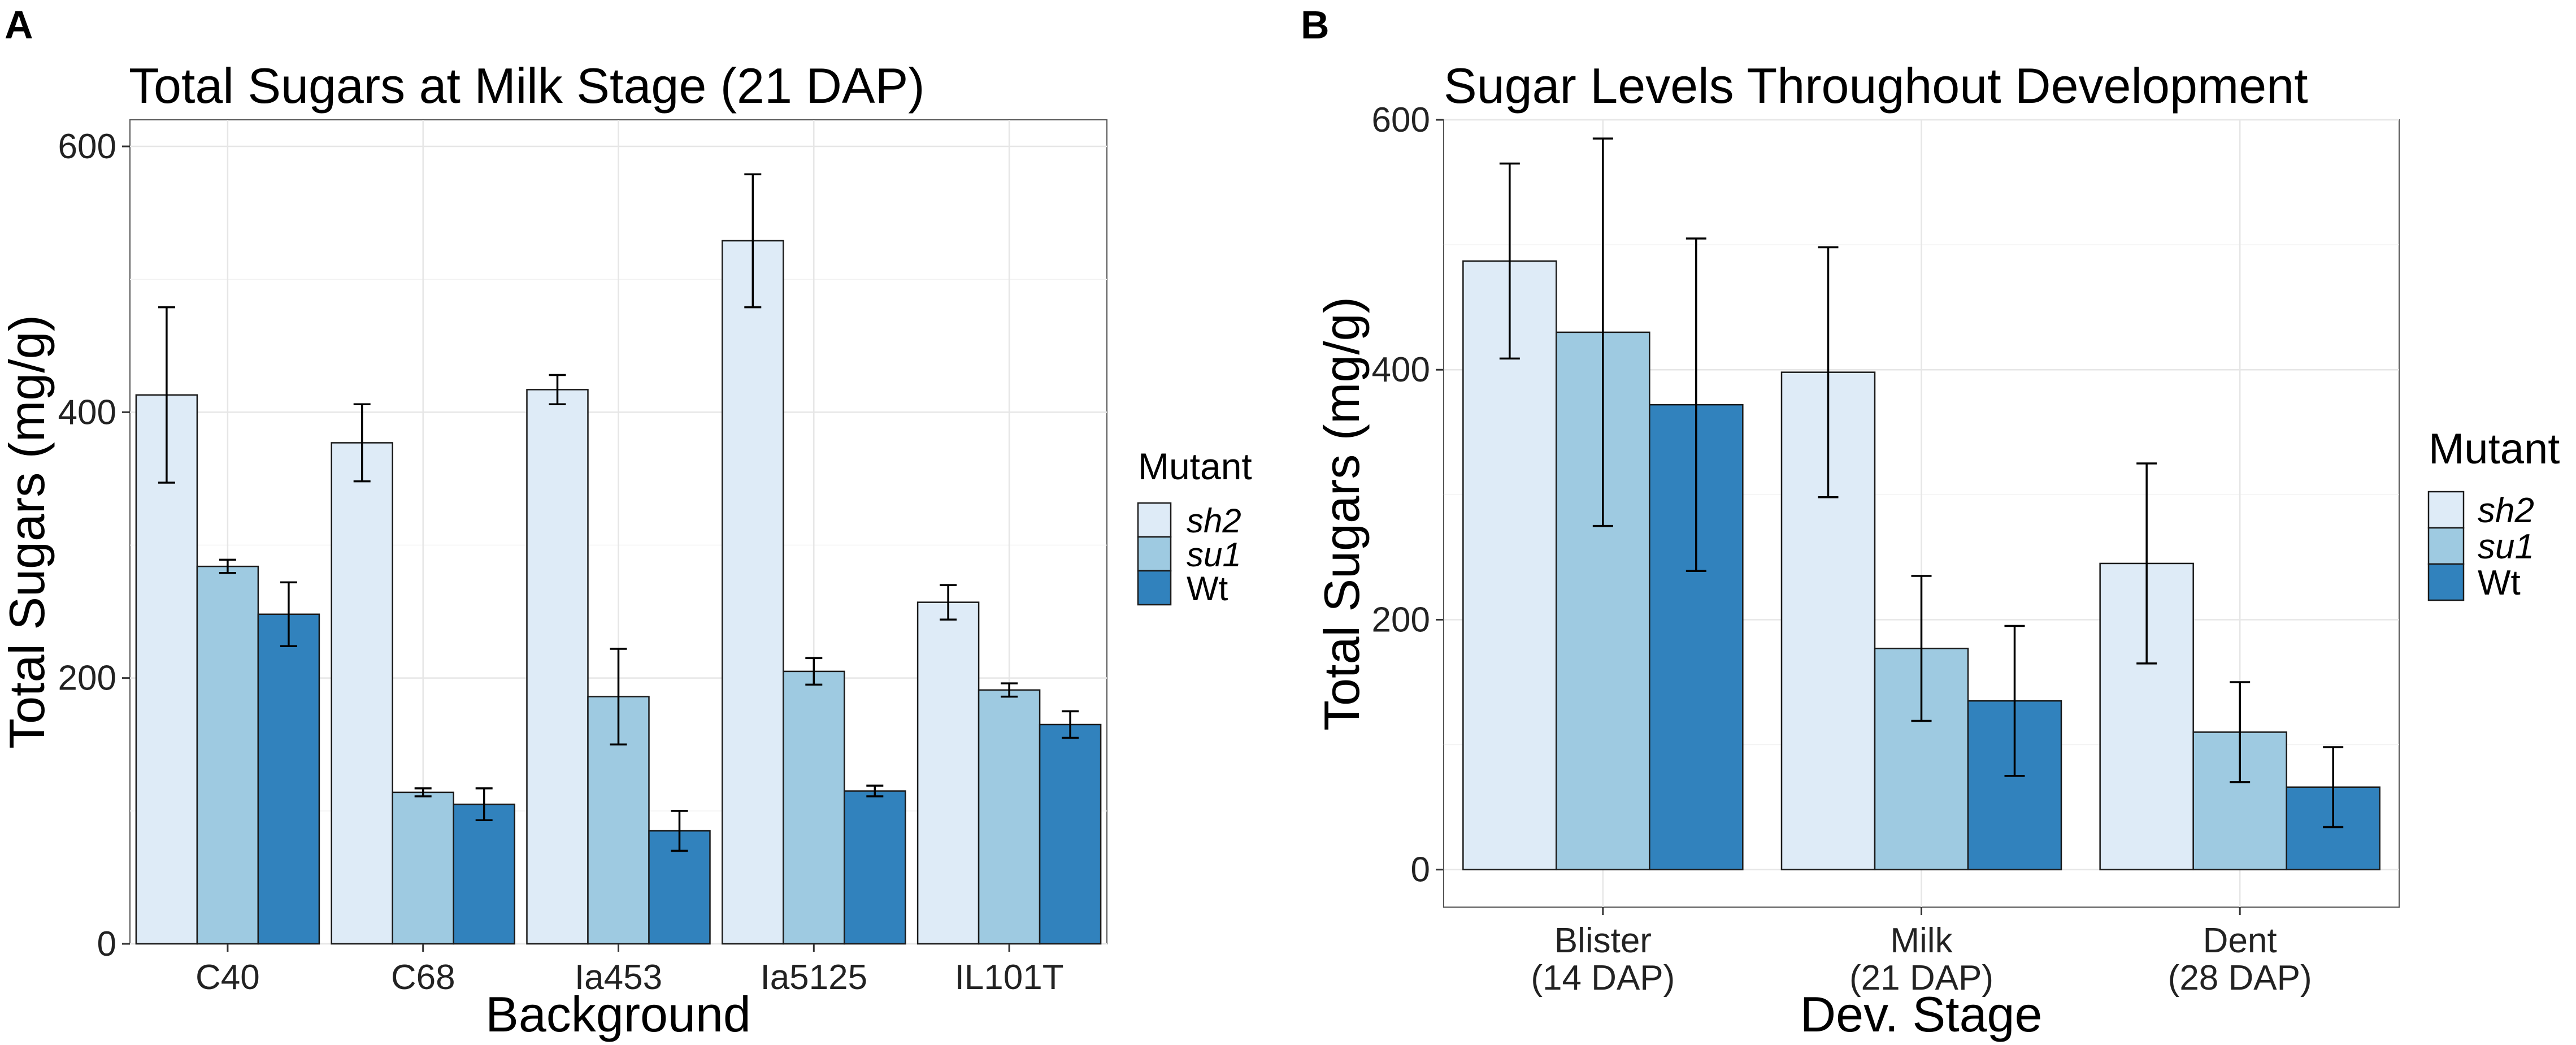 The width and height of the screenshot is (2576, 1045). I want to click on panel-a-bar-il101t-sh2, so click(948, 773).